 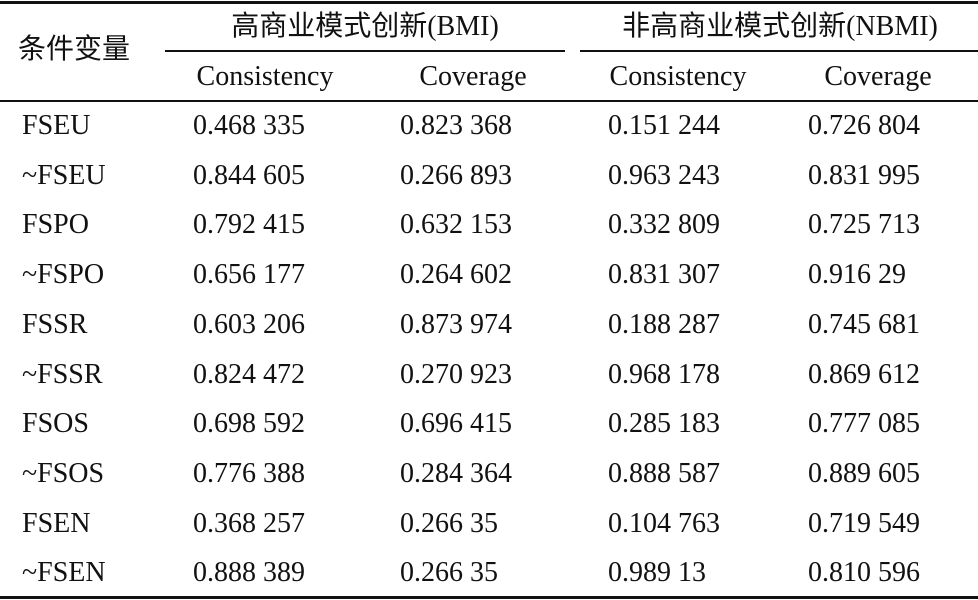 What do you see at coordinates (62, 374) in the screenshot?
I see `row-label: ~FSSR` at bounding box center [62, 374].